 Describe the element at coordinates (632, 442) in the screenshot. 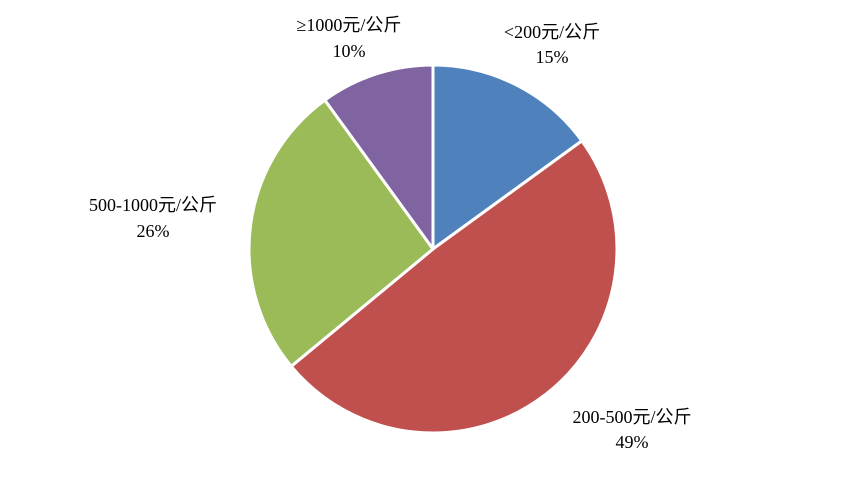

I see `slice-percent-label: 49%` at that location.